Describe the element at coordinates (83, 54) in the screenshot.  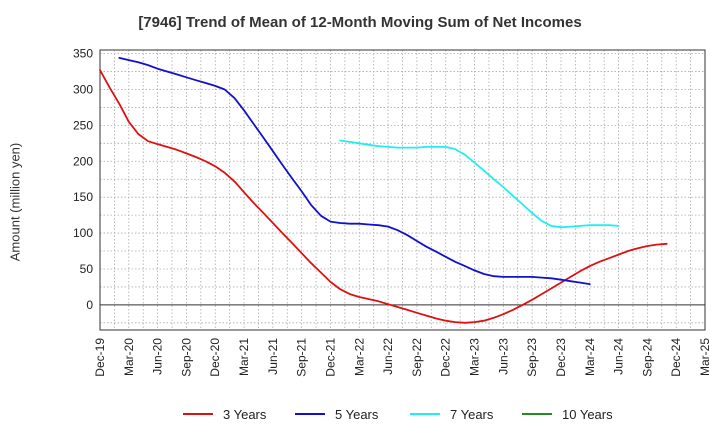
I see `y-tick-label: 350` at that location.